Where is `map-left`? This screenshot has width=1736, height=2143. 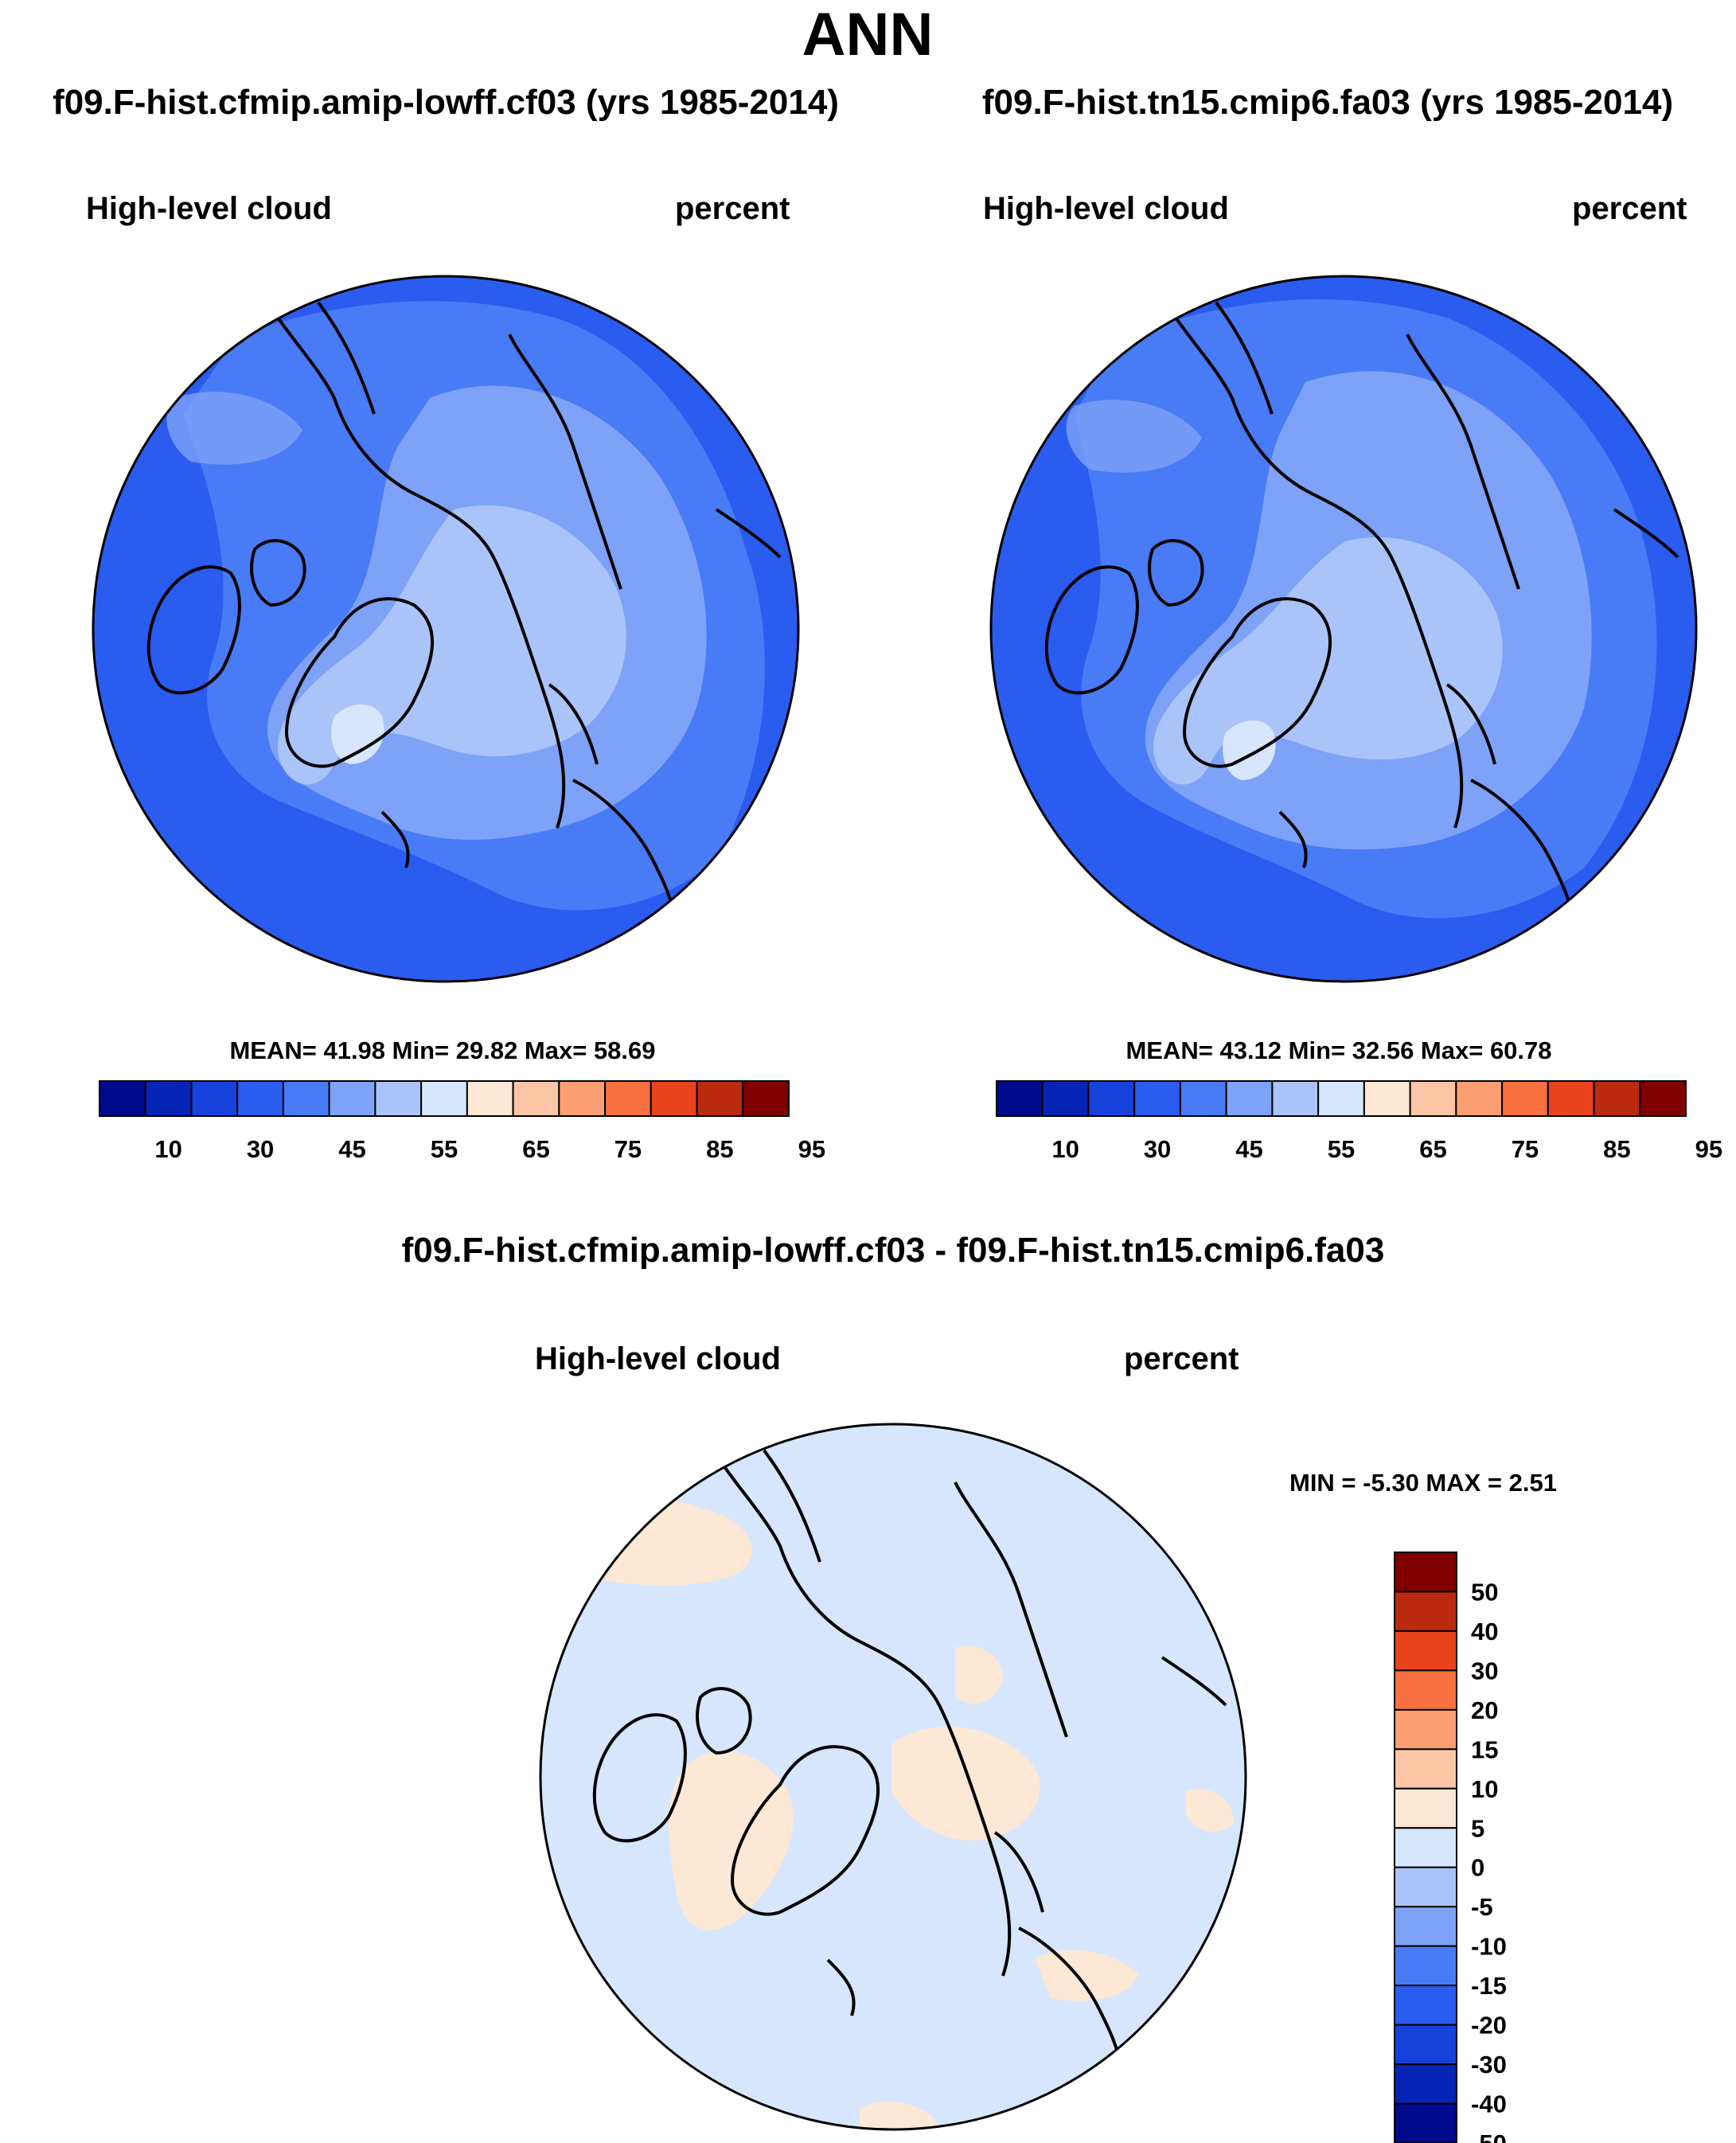 map-left is located at coordinates (446, 629).